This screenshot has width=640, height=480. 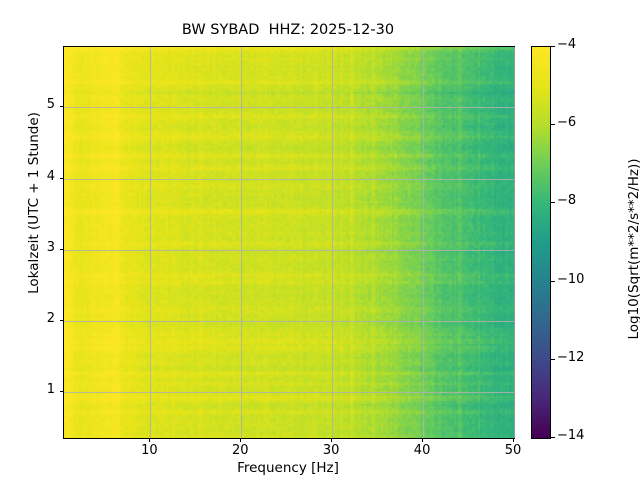 I want to click on y-axis-tick-label: 5, so click(x=50, y=105).